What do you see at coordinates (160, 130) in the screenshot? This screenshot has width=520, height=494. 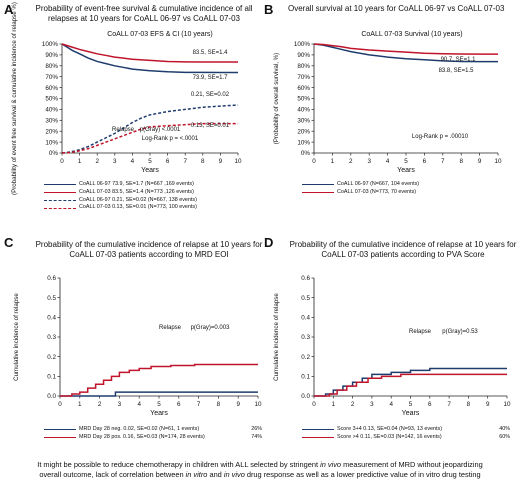 I see `annotation: p(Gray) <.0001` at bounding box center [160, 130].